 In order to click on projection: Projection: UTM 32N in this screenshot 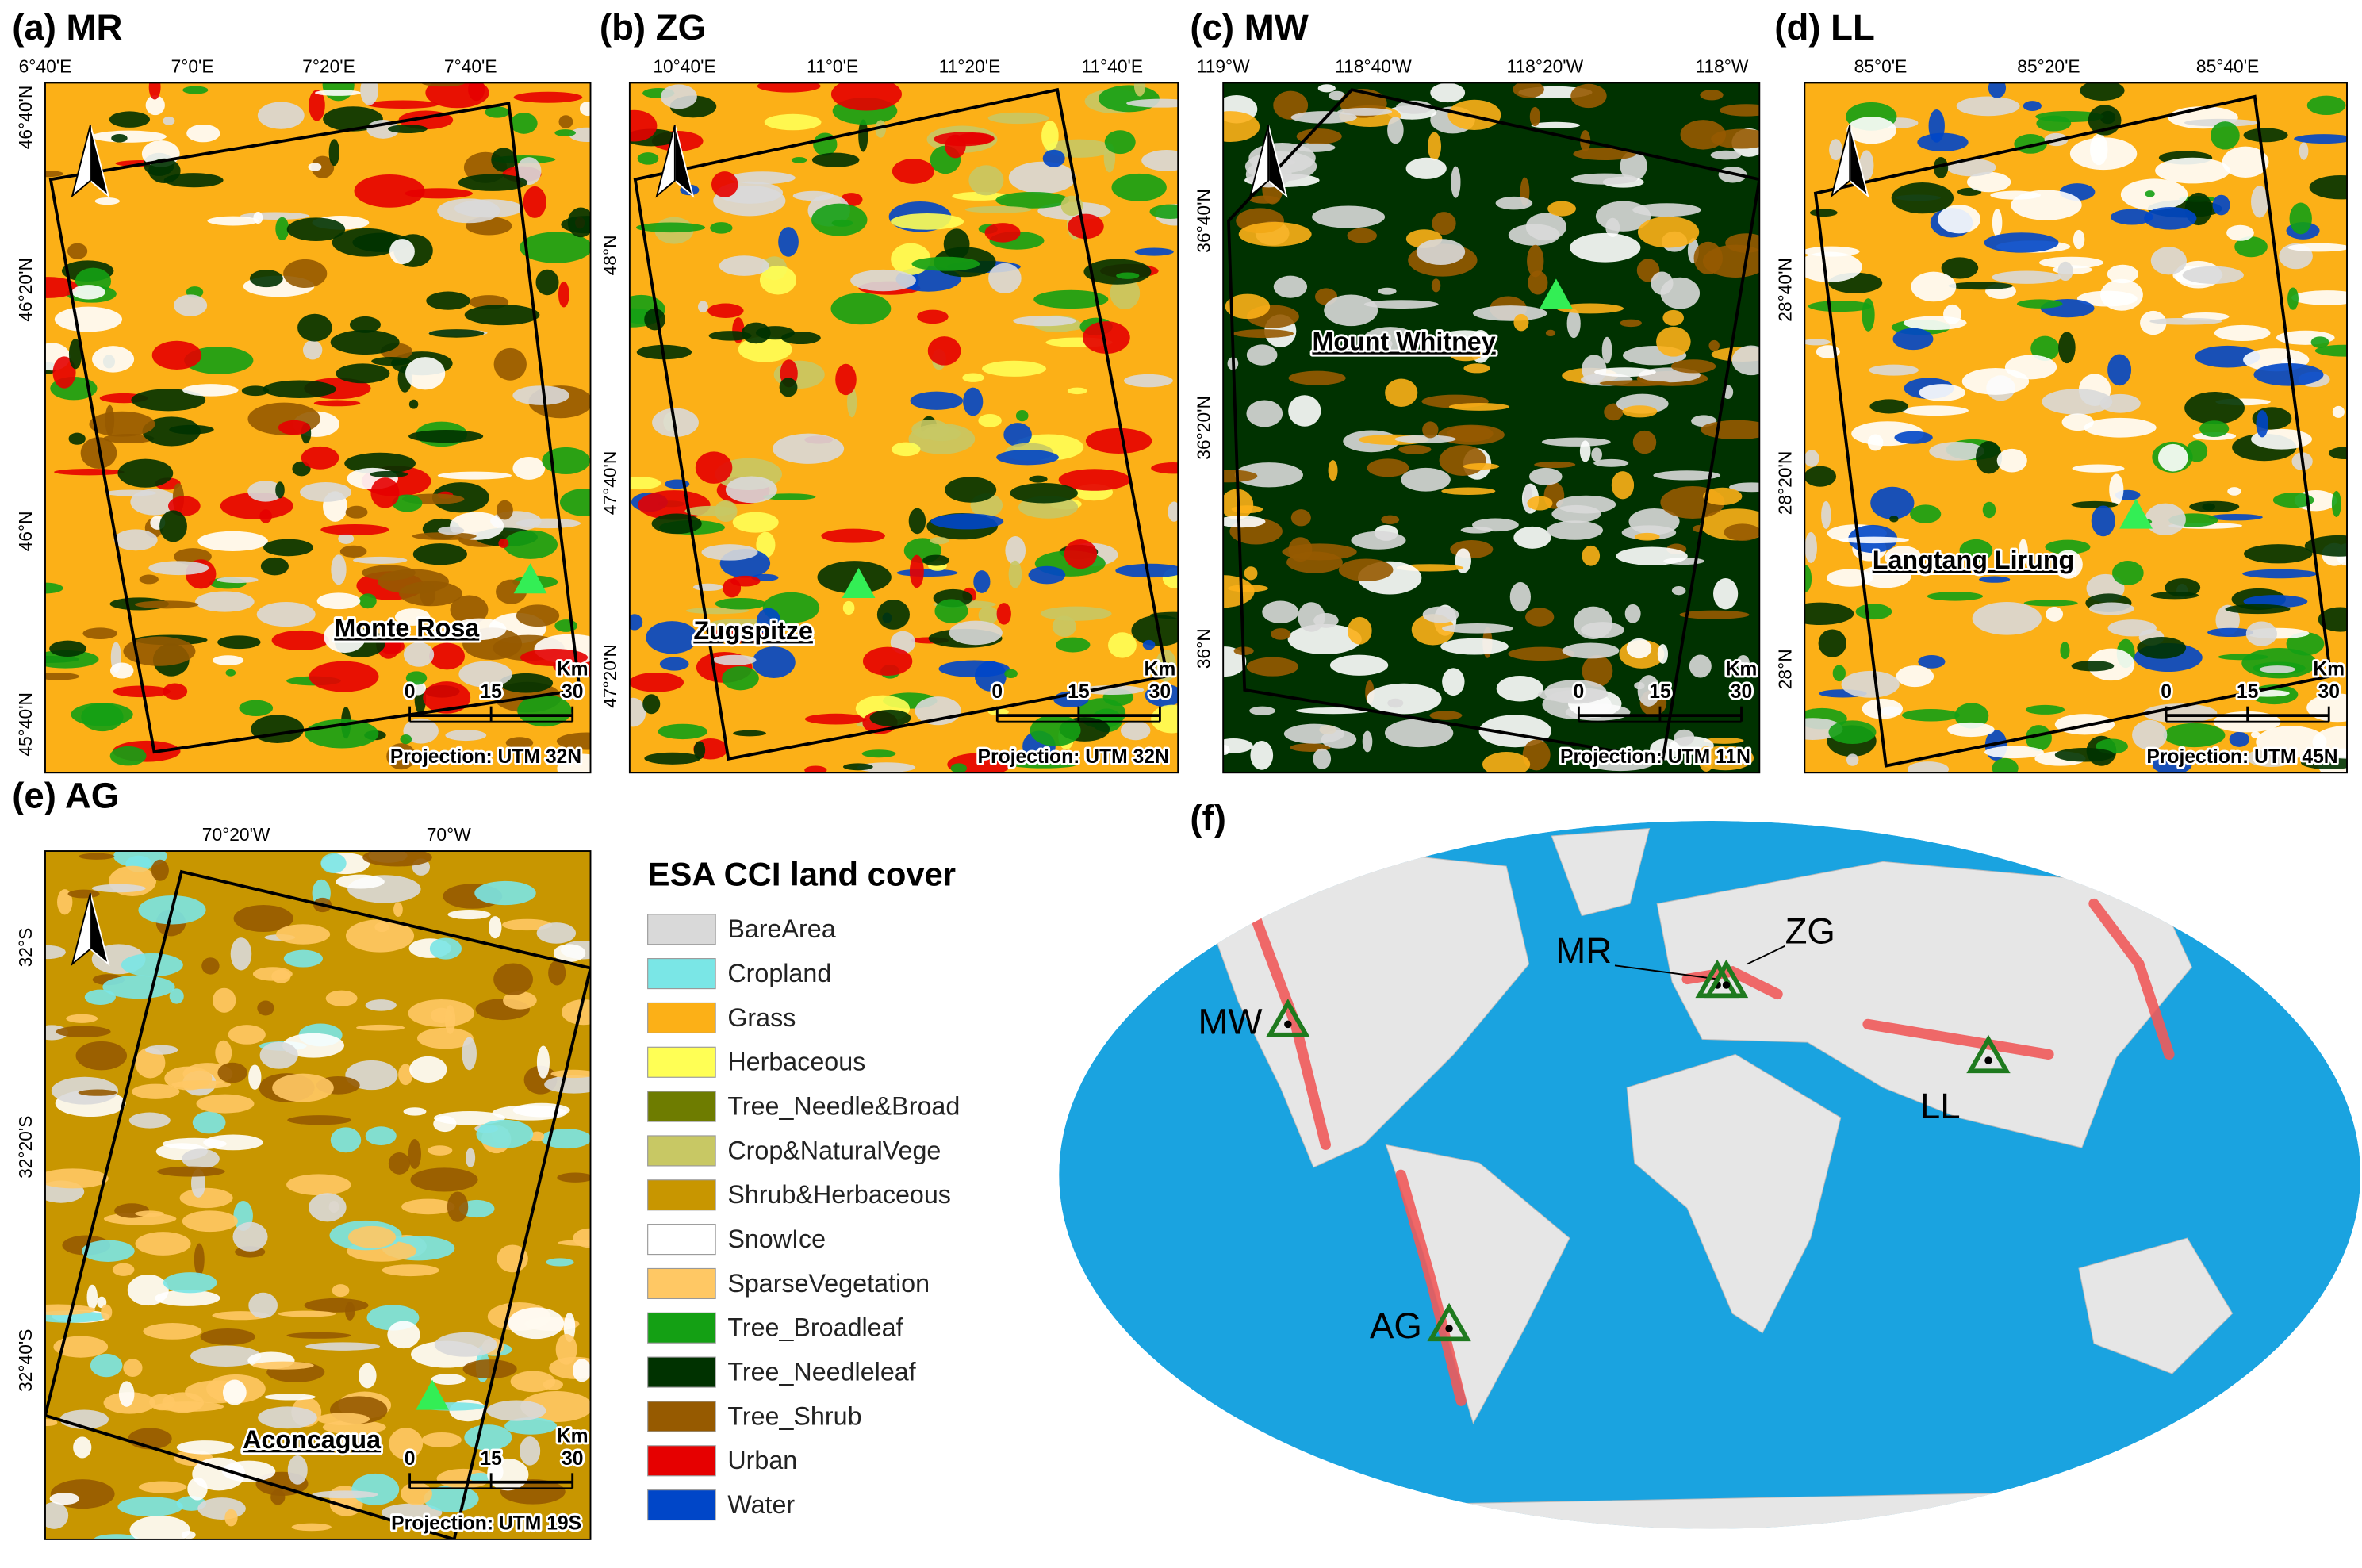, I will do `click(1073, 757)`.